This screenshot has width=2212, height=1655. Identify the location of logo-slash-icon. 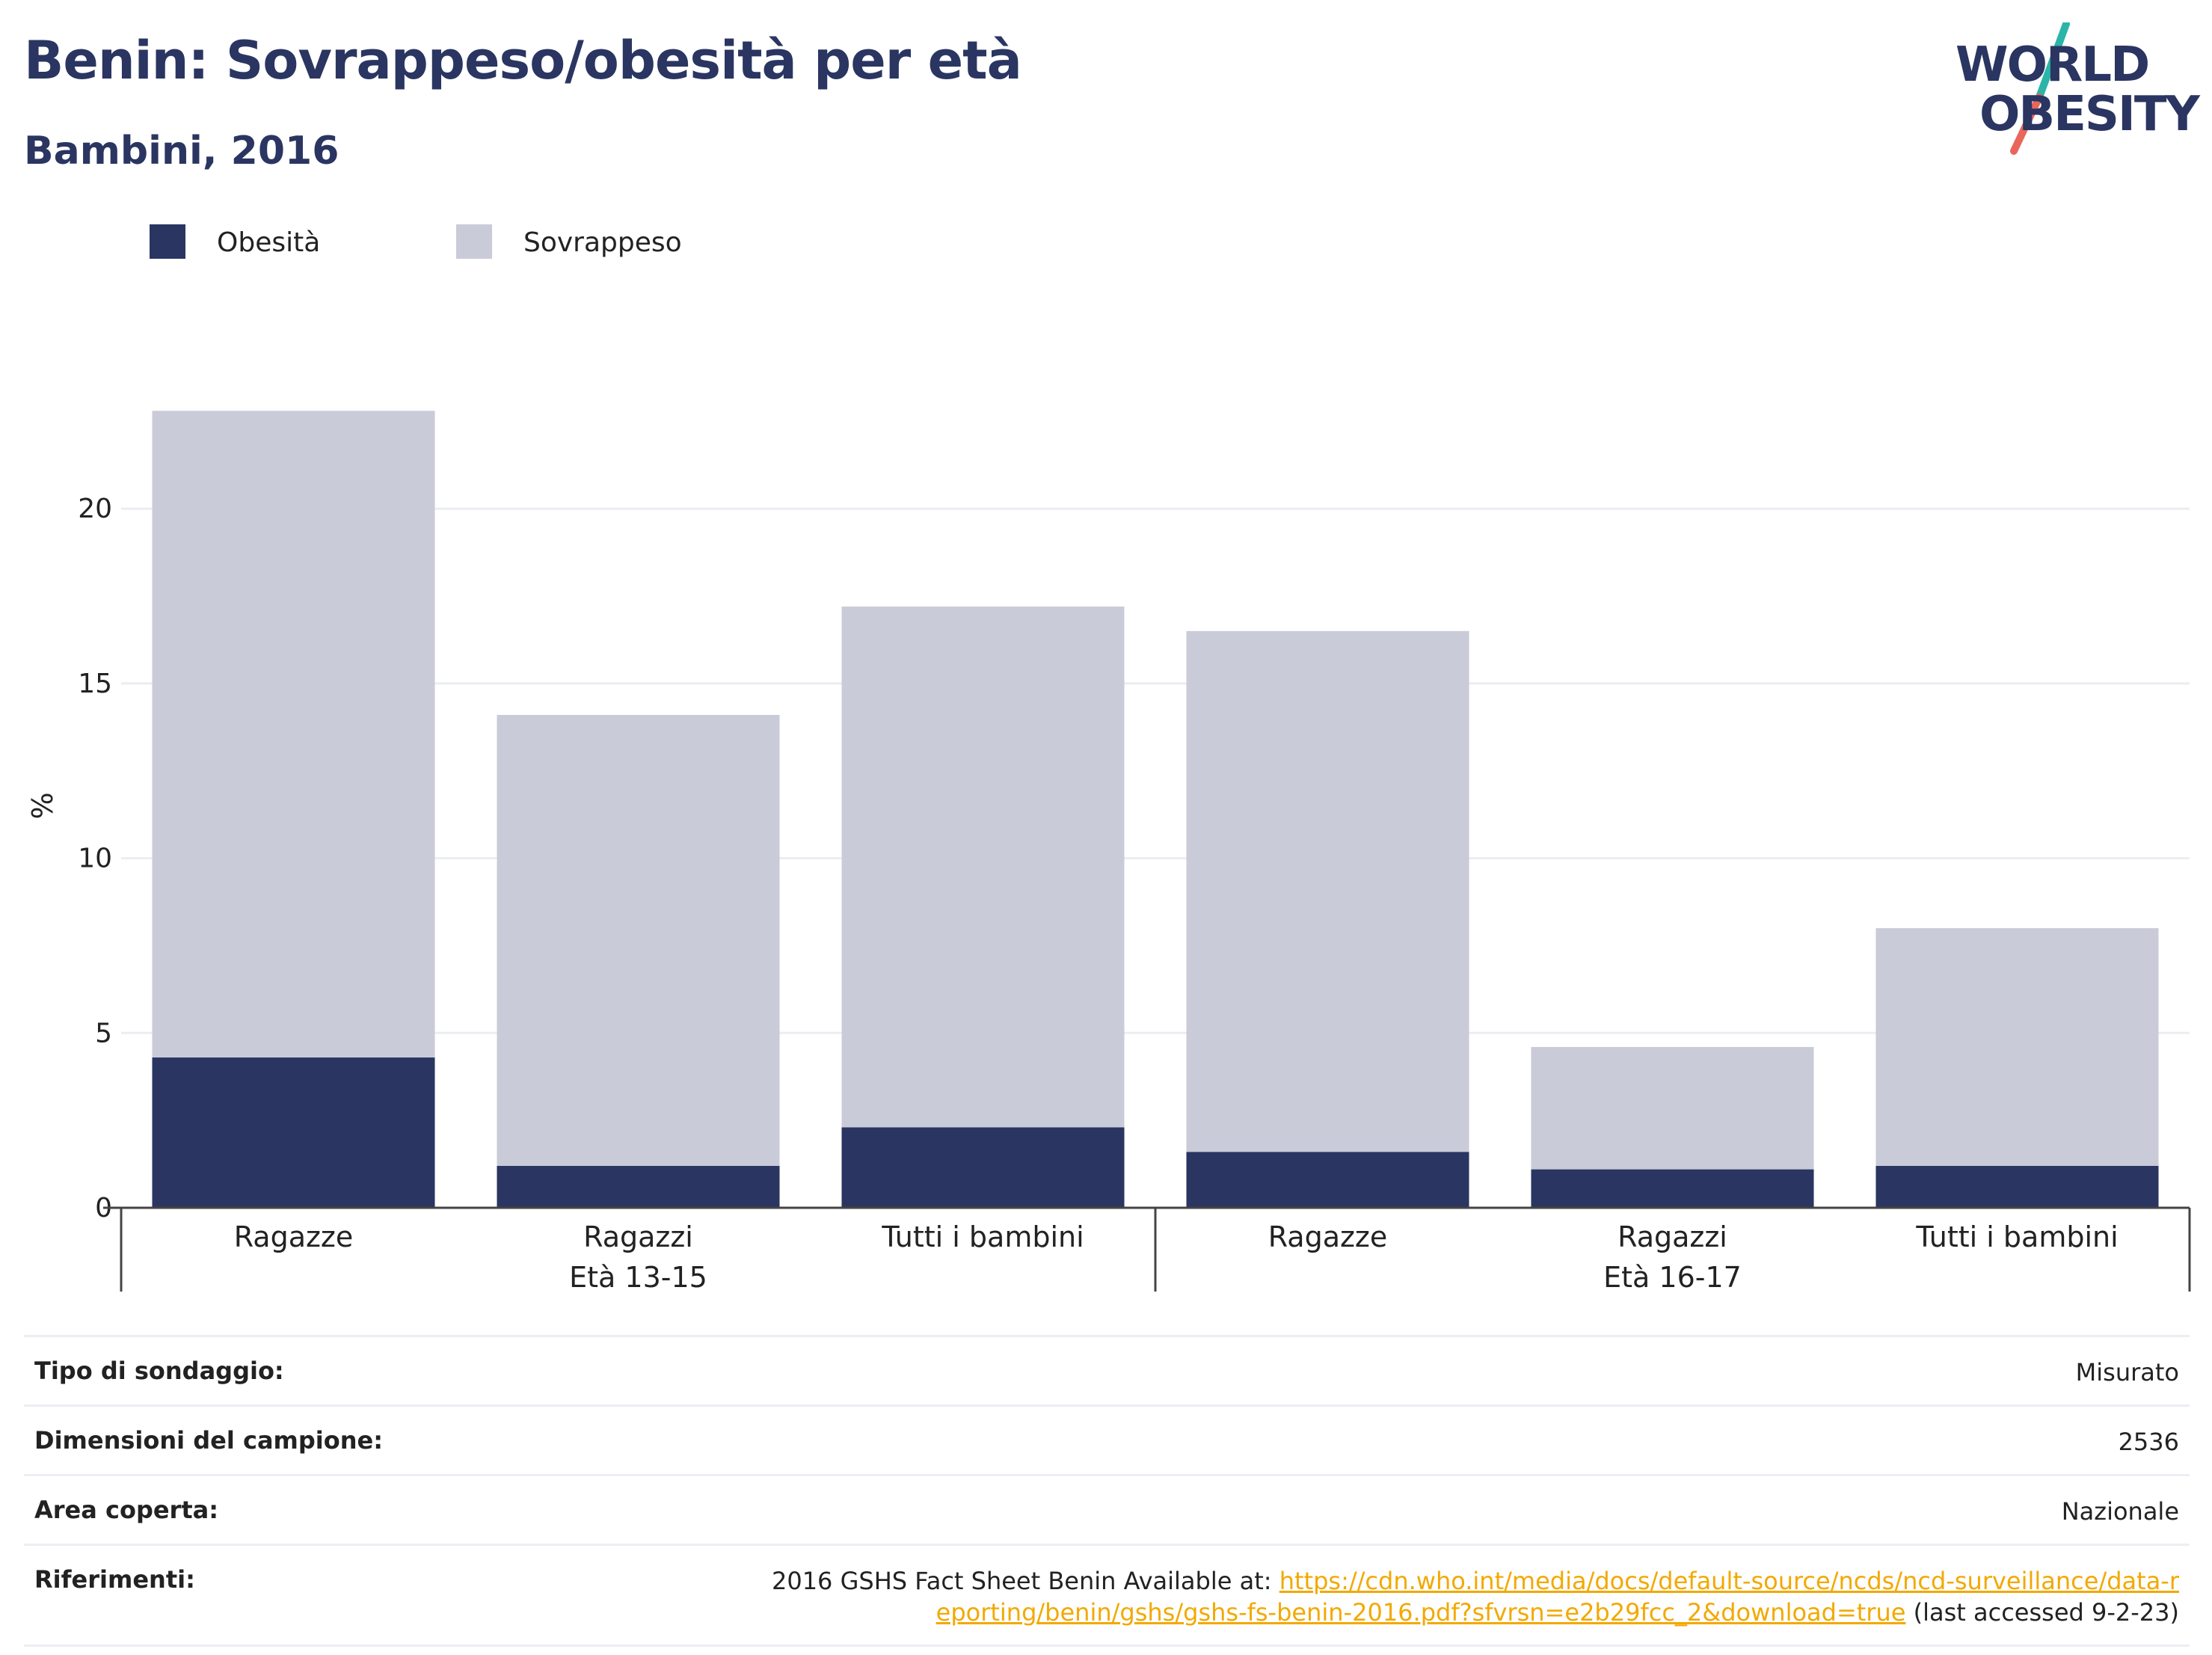
(2040, 88).